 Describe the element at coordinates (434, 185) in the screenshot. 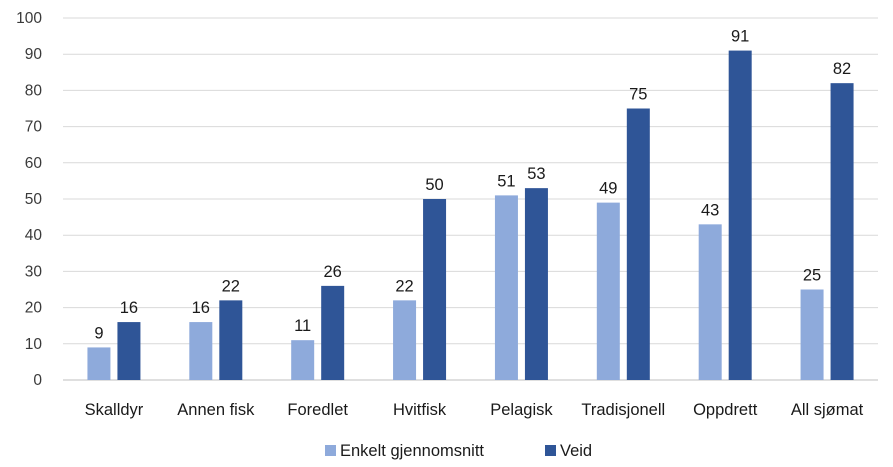

I see `data-label: 50` at that location.